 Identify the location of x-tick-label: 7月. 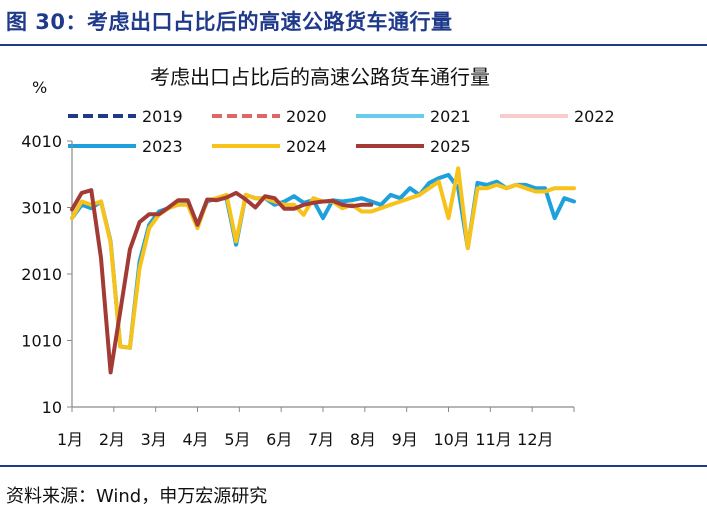
(321, 439).